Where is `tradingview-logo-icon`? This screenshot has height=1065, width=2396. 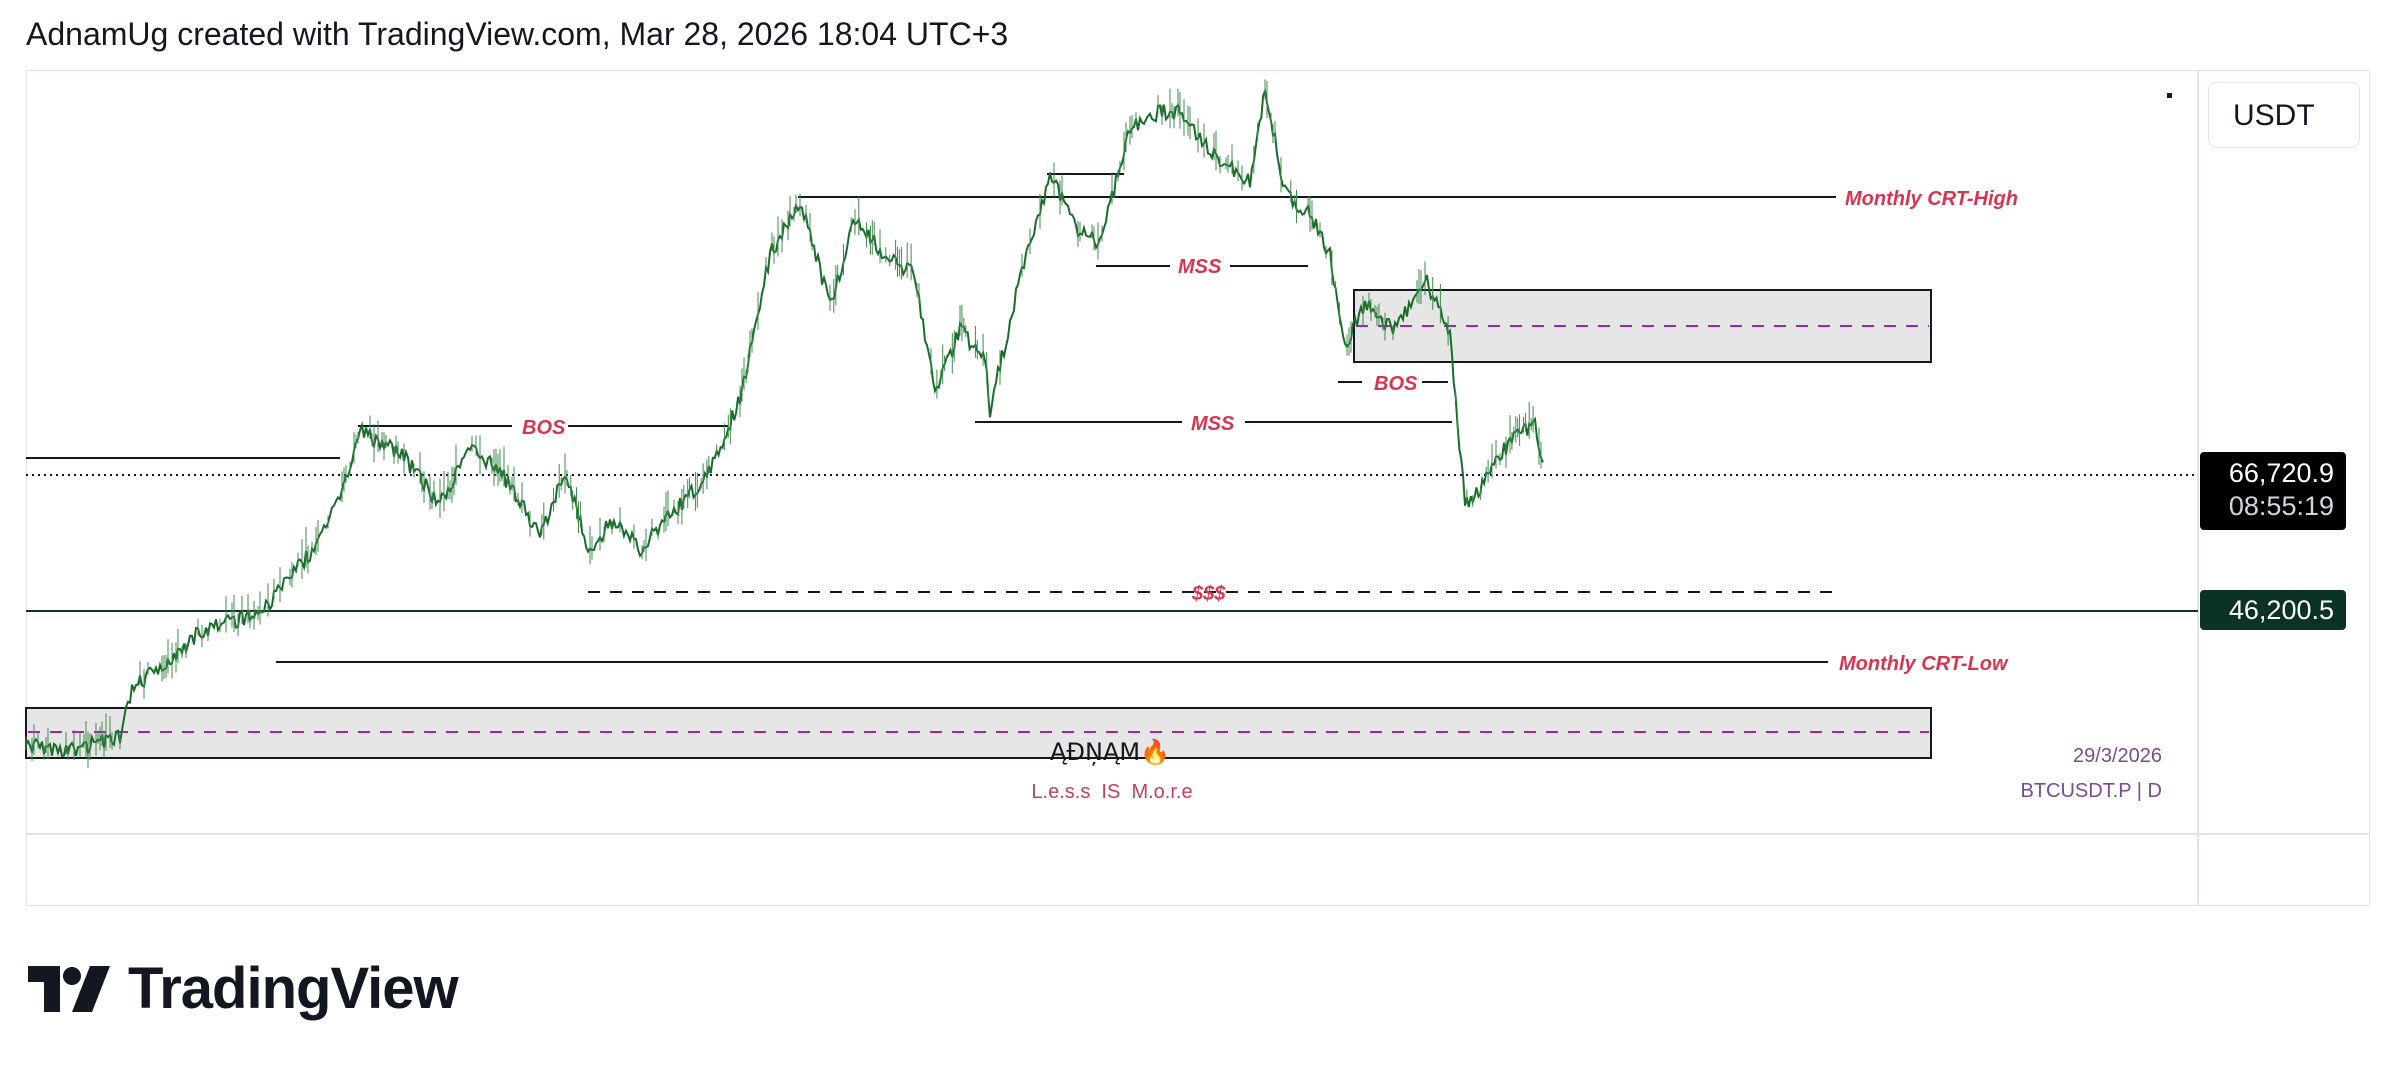 tradingview-logo-icon is located at coordinates (69, 988).